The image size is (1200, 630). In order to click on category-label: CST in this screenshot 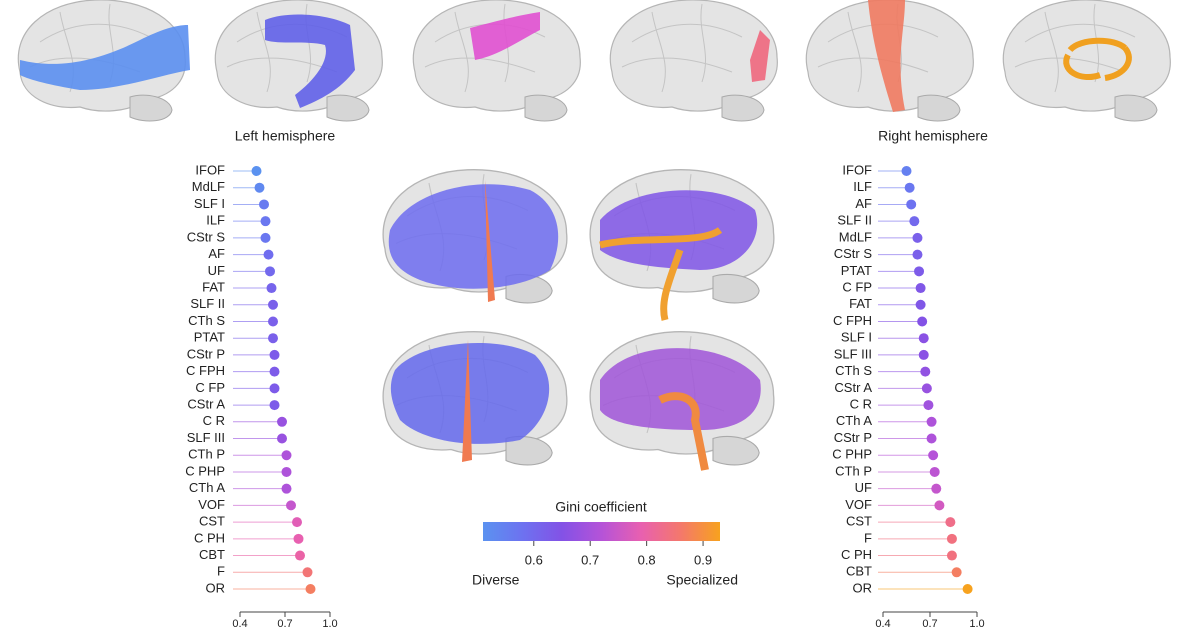, I will do `click(212, 521)`.